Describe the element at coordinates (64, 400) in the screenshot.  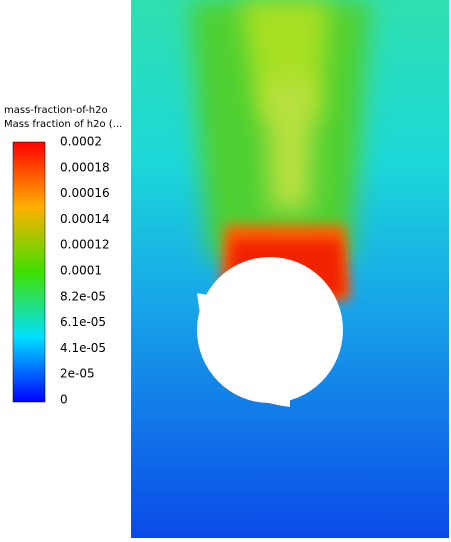
I see `colorbar-tick-label: 0` at that location.